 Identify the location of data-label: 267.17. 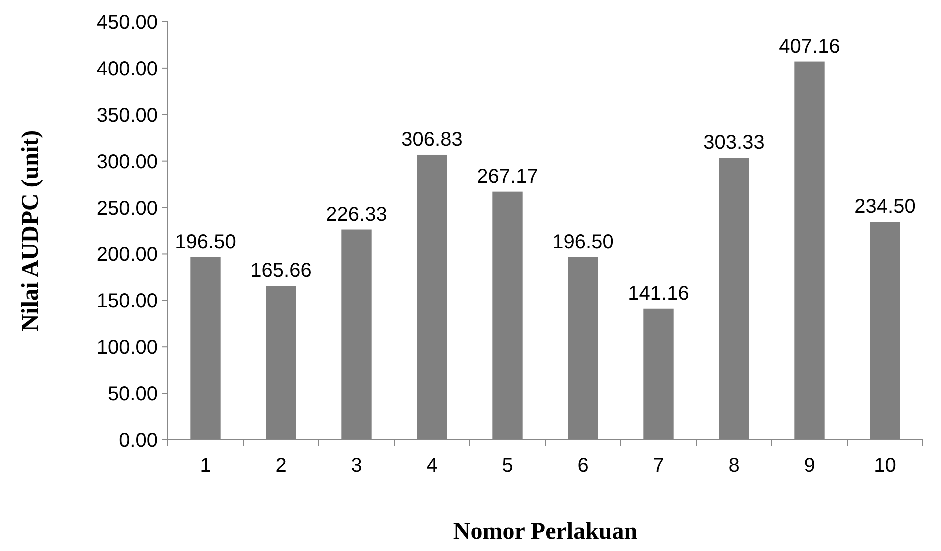
(507, 177).